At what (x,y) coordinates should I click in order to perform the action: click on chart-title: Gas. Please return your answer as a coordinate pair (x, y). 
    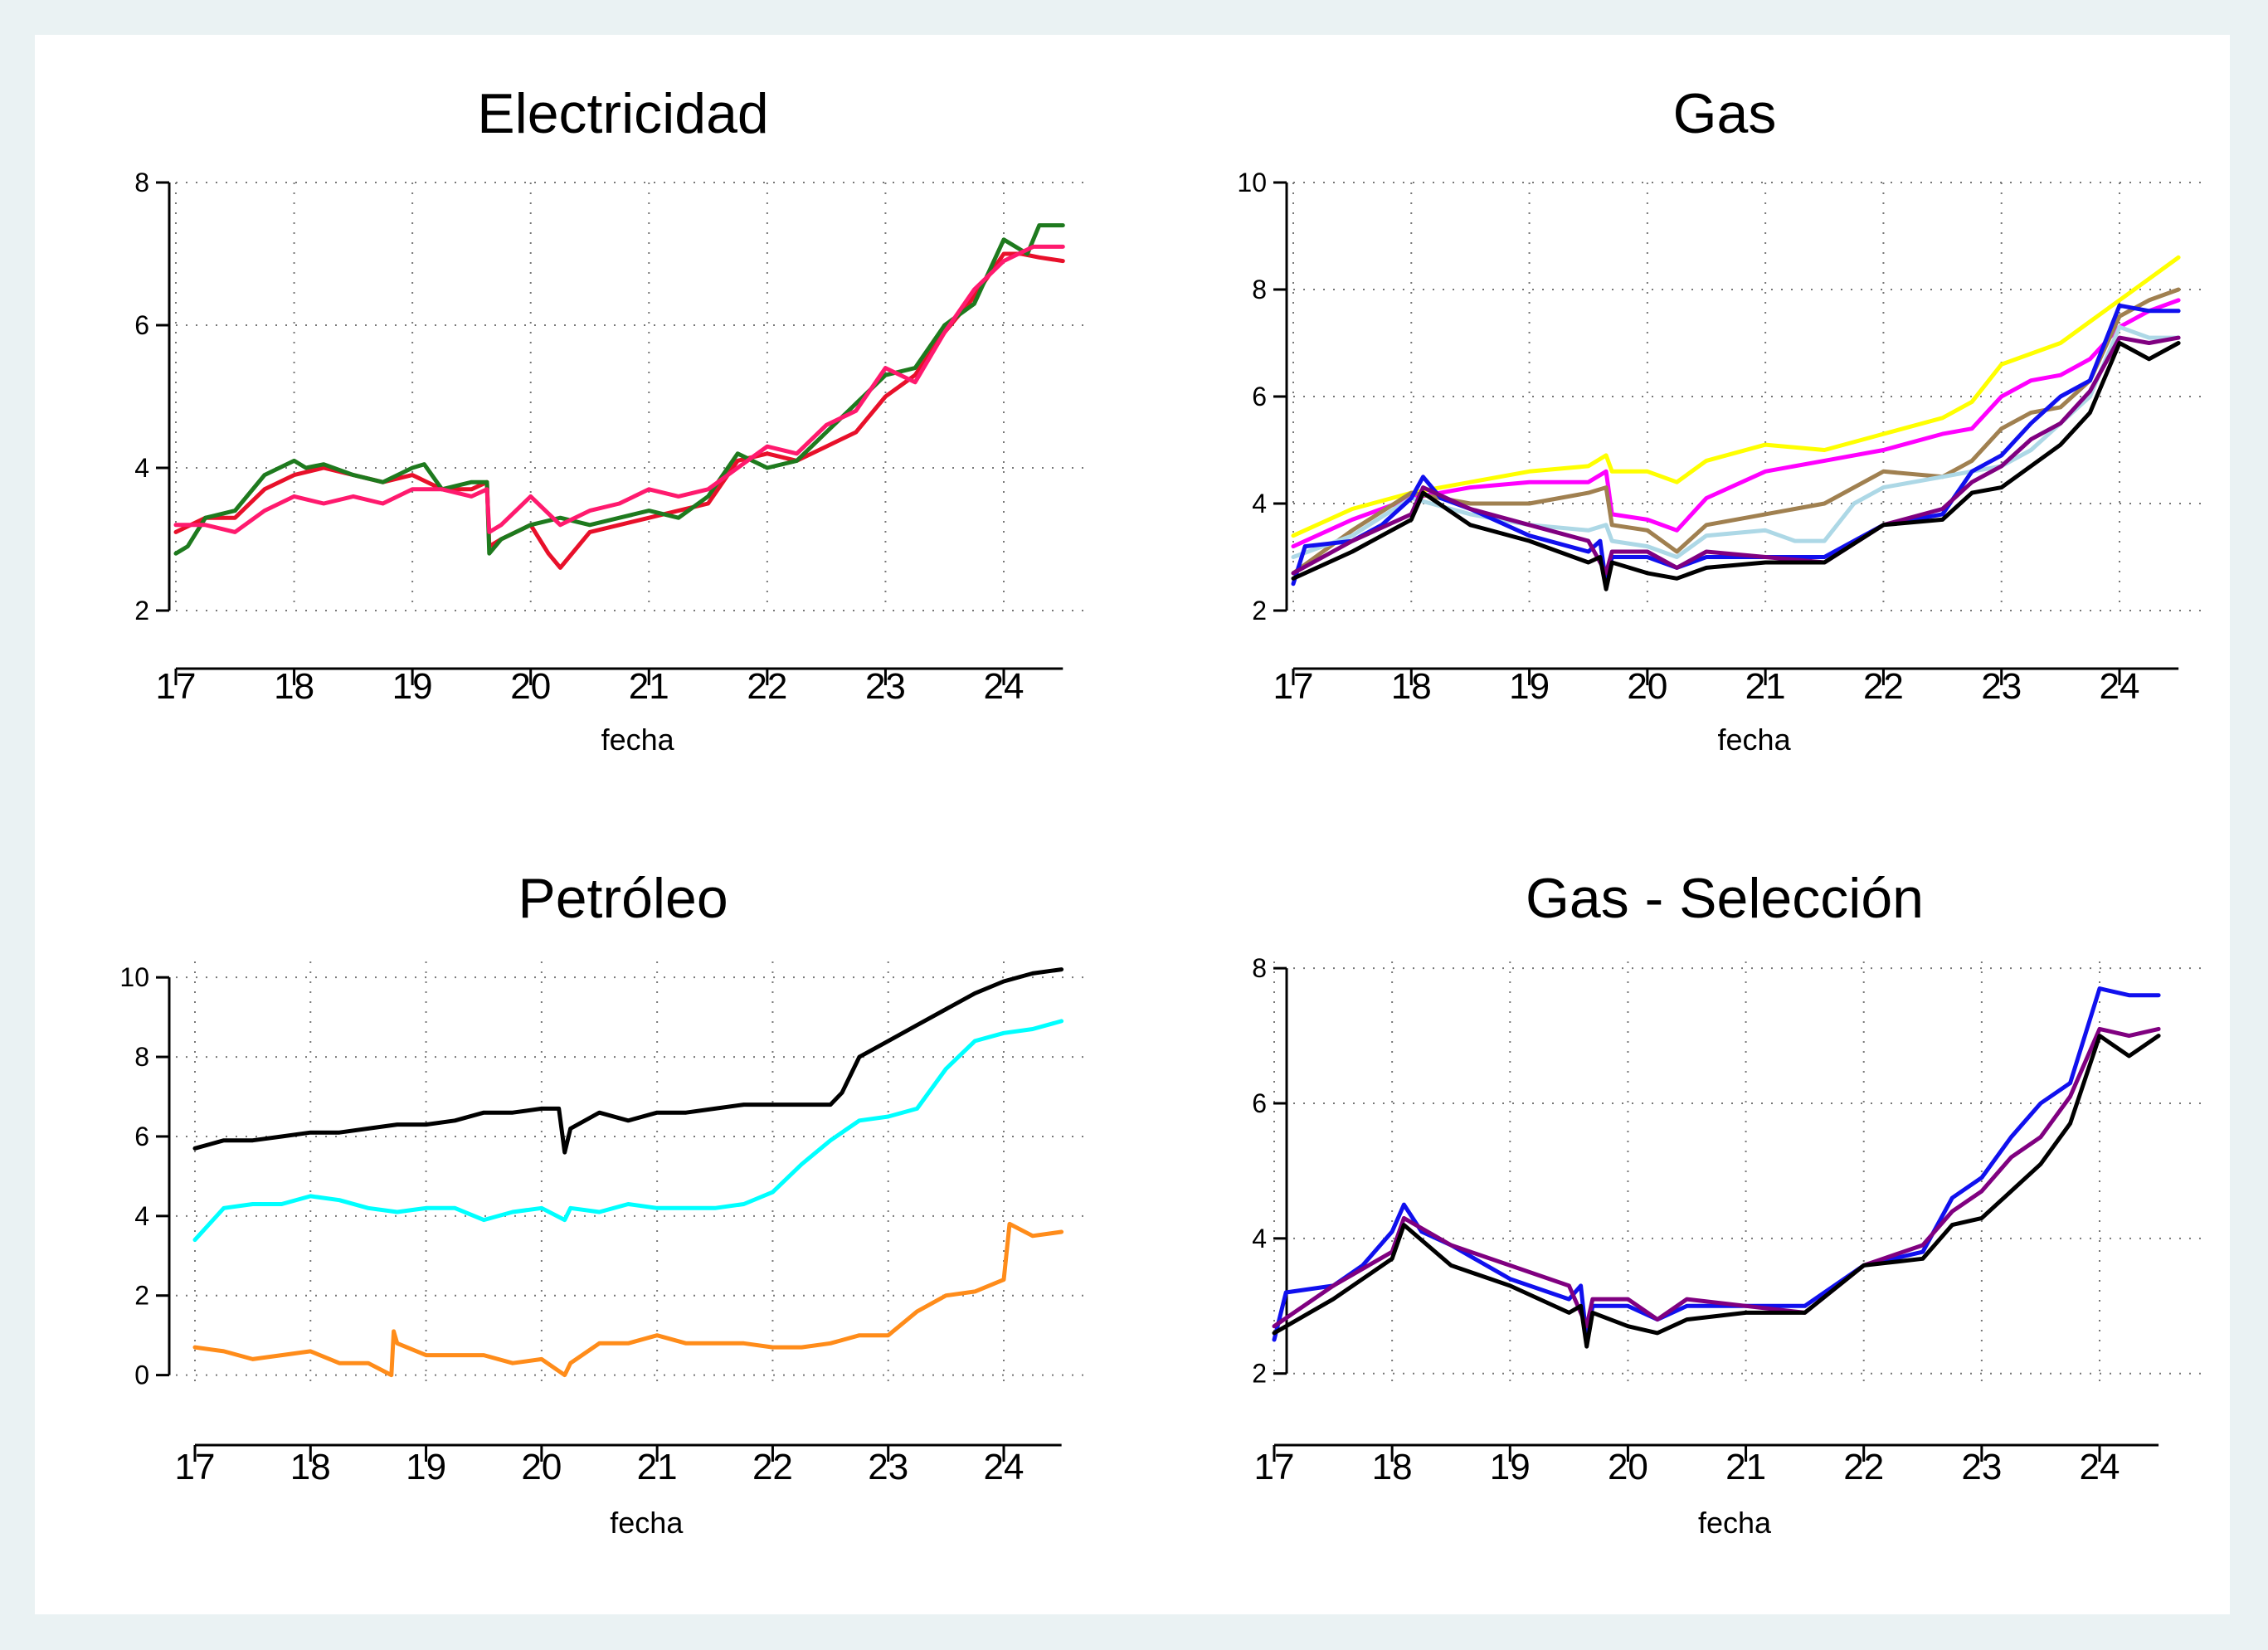
    Looking at the image, I should click on (1725, 114).